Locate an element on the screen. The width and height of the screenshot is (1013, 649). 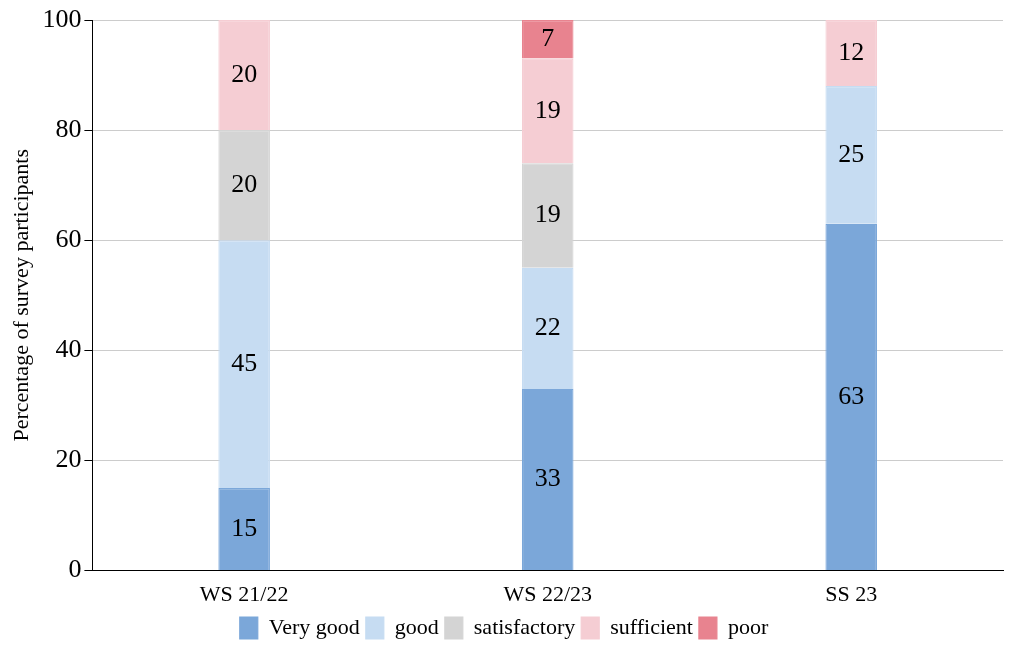
data-label: 33 is located at coordinates (547, 478).